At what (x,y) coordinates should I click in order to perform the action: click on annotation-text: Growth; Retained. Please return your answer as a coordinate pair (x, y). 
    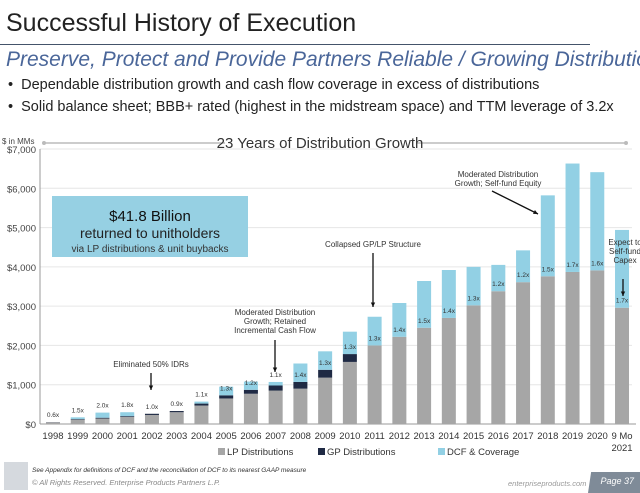
    Looking at the image, I should click on (275, 321).